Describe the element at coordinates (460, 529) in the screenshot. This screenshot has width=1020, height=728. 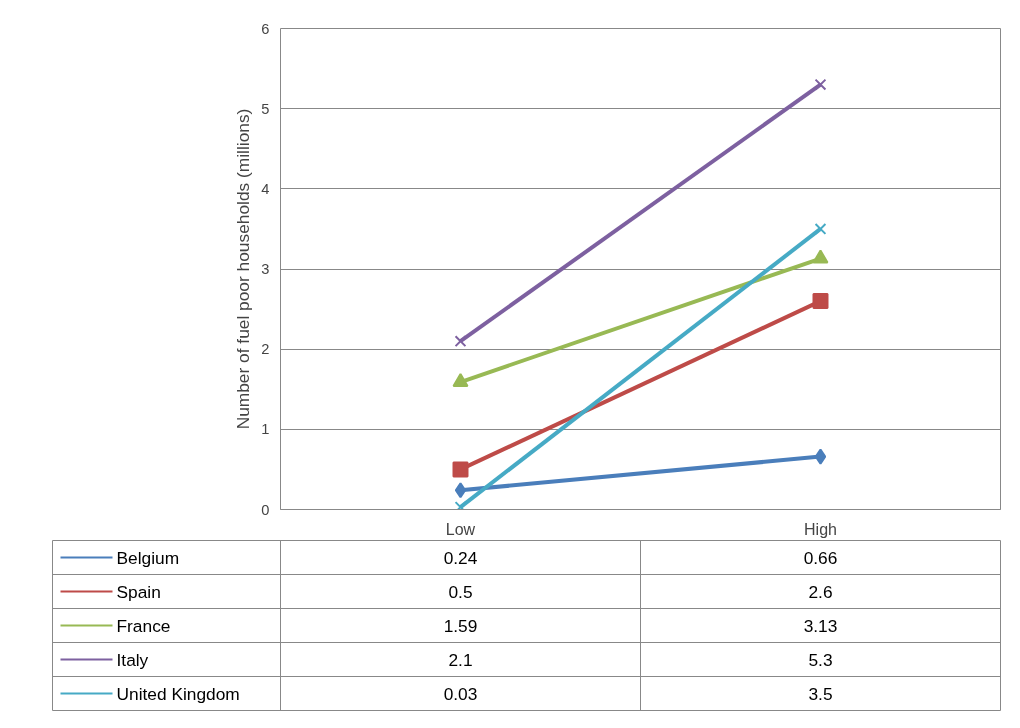
I see `x-tick-label: Low` at that location.